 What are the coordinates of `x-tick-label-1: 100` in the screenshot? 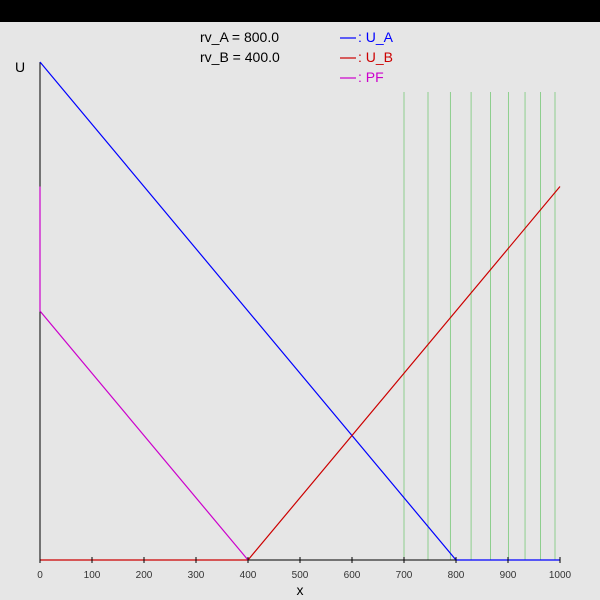 It's located at (92, 575).